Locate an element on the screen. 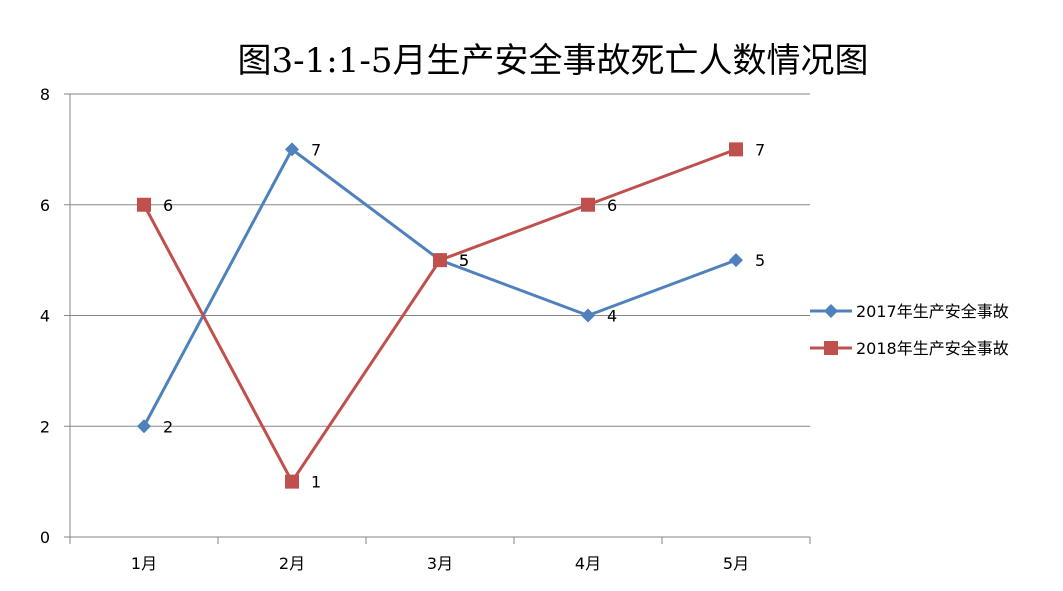 The height and width of the screenshot is (591, 1063). legend-marker-square is located at coordinates (831, 348).